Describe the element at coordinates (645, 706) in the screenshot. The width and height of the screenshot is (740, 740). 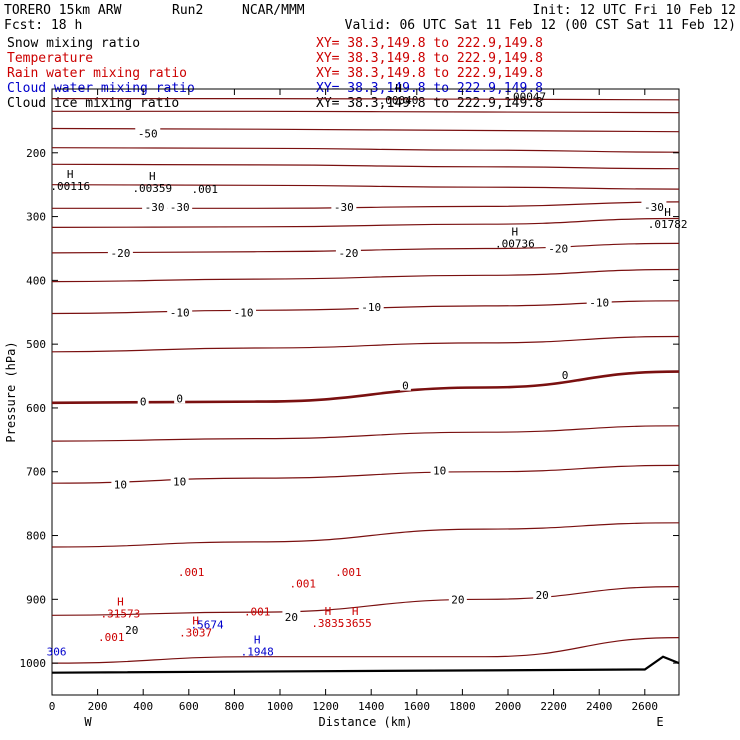
I see `x-tick-label: 2600` at that location.